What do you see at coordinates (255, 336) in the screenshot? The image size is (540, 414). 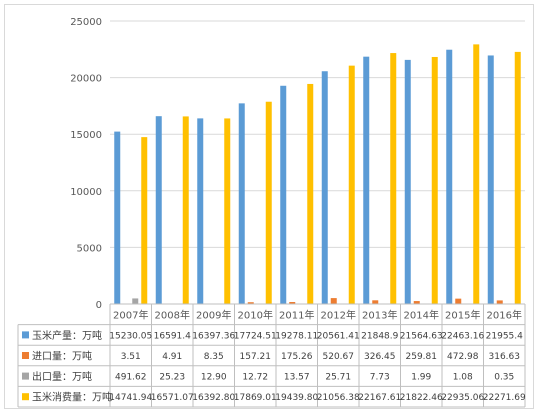 I see `data-label: 17724.51` at bounding box center [255, 336].